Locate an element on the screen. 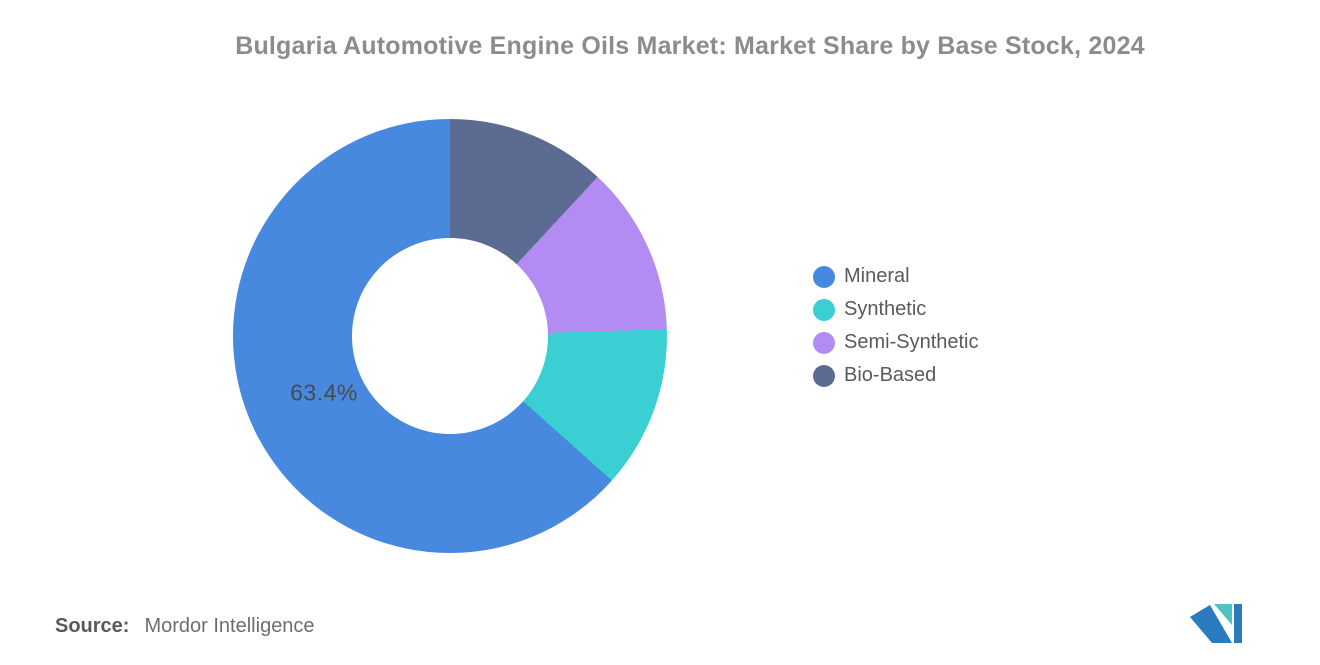 This screenshot has width=1320, height=665. legend-item-mineral: Mineral is located at coordinates (896, 276).